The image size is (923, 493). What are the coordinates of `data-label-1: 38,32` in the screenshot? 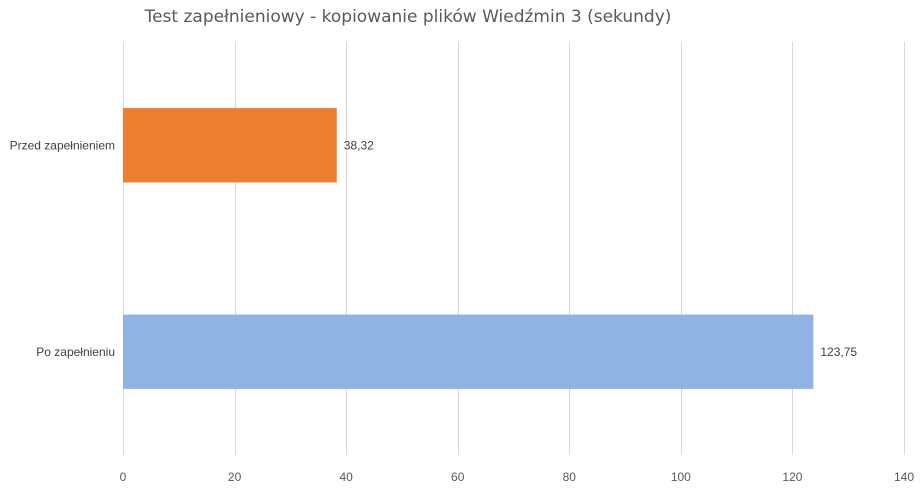 It's located at (359, 145).